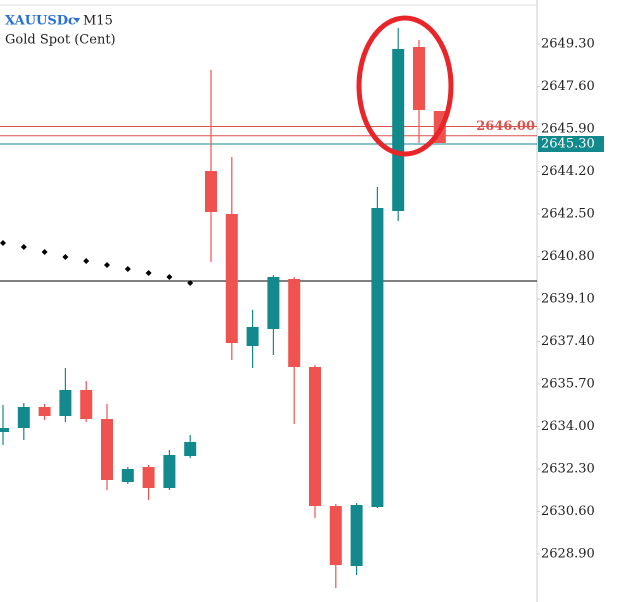 The width and height of the screenshot is (625, 602). What do you see at coordinates (568, 171) in the screenshot?
I see `y-tick-label: 2644.20` at bounding box center [568, 171].